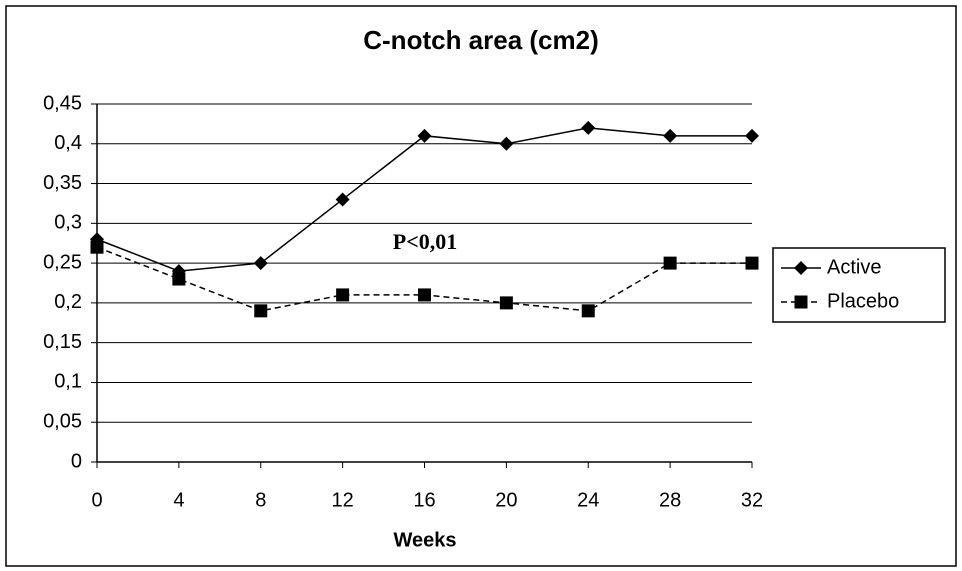  Describe the element at coordinates (62, 422) in the screenshot. I see `y-tick-label: 0,05` at that location.